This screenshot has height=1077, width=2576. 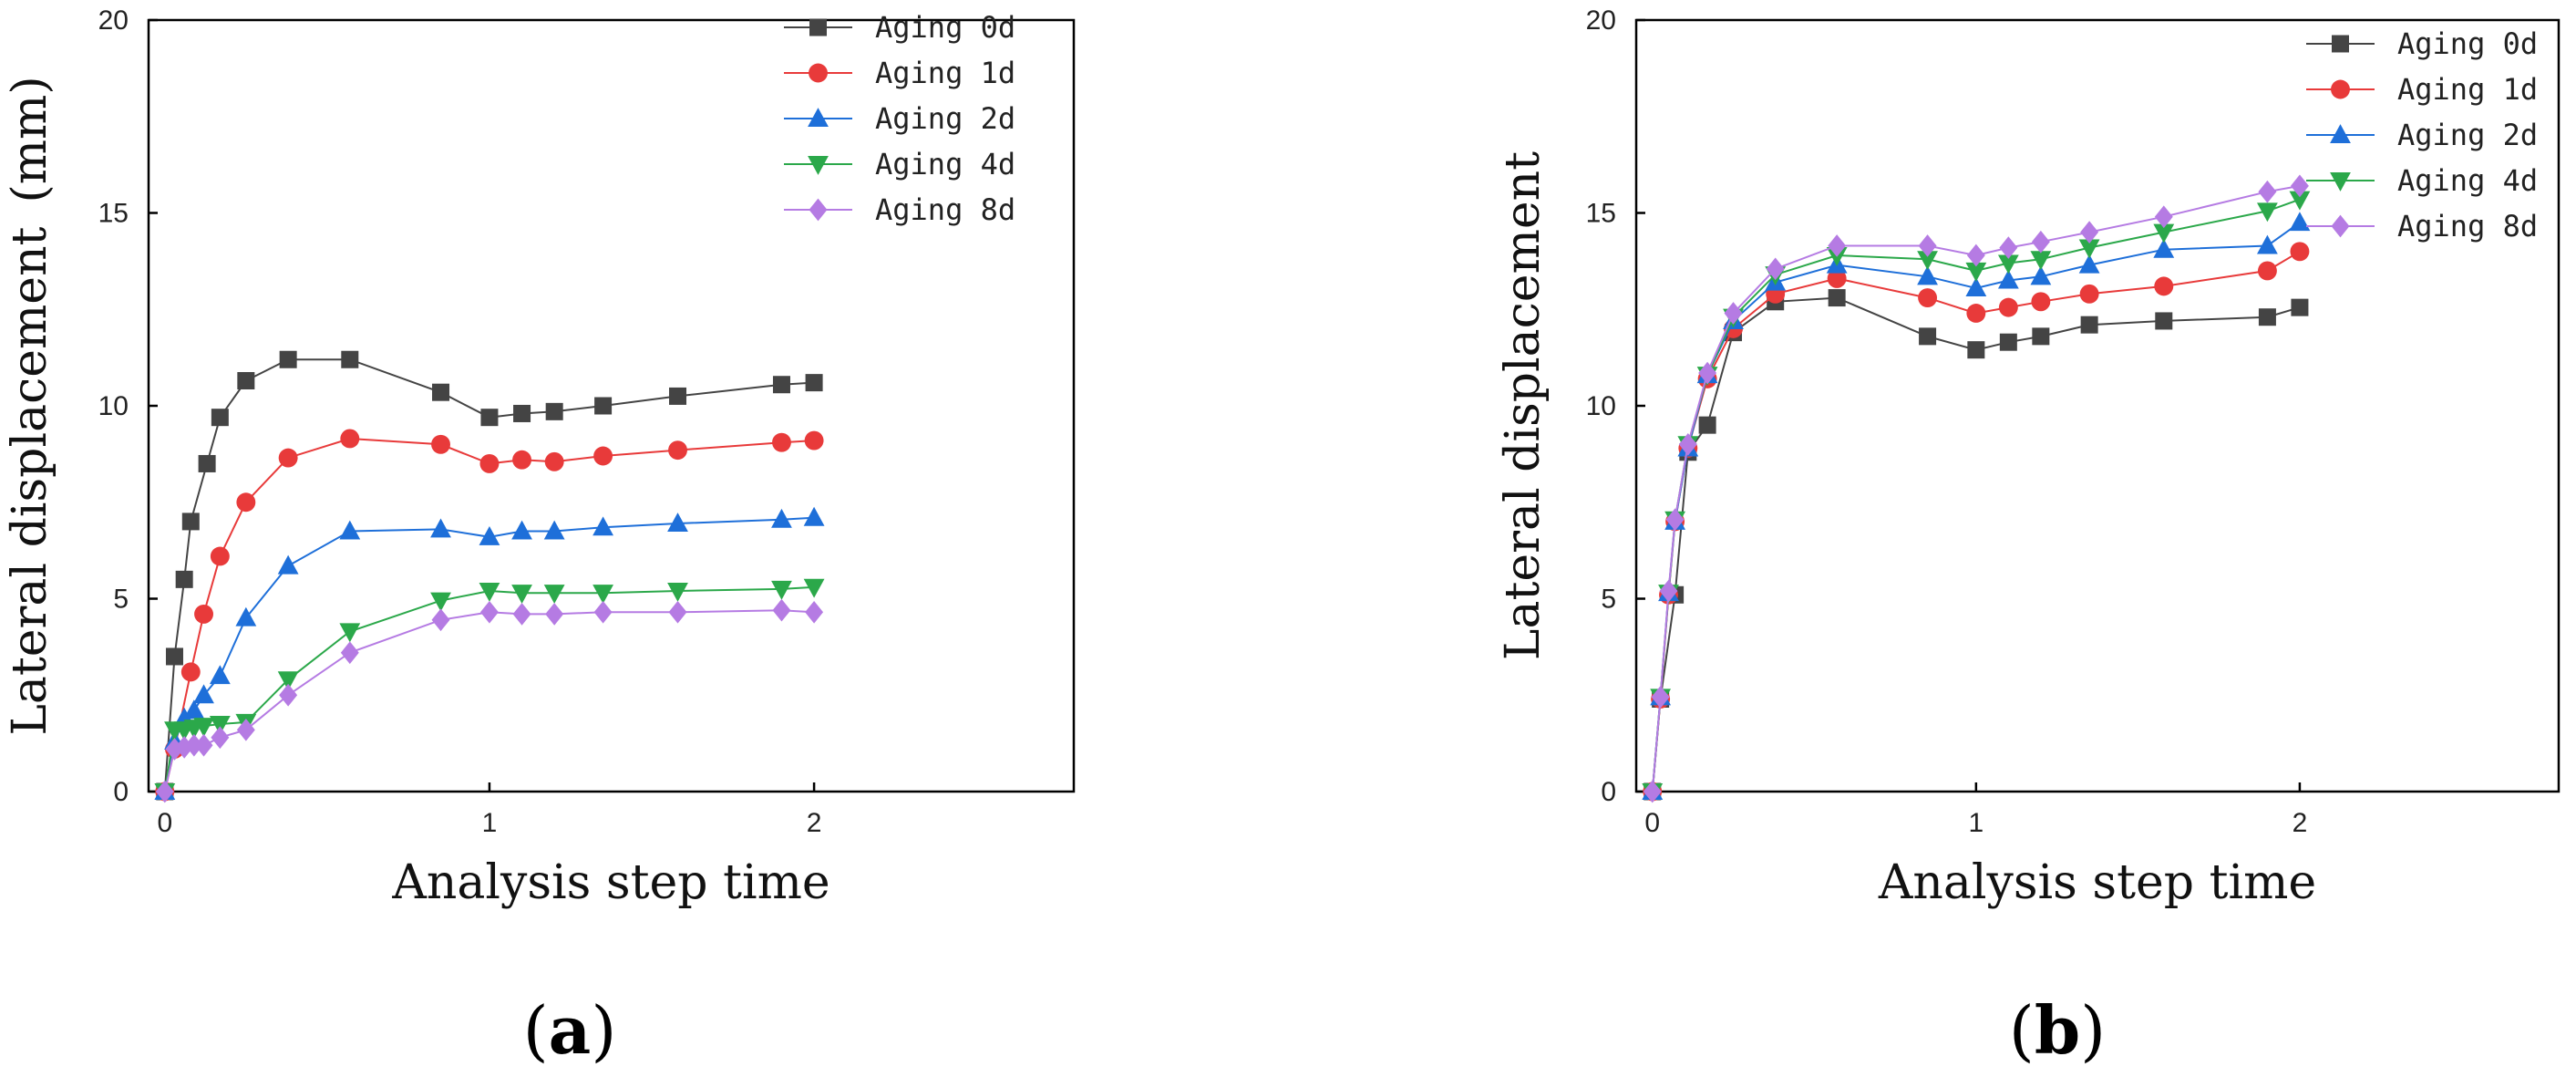 What do you see at coordinates (30, 405) in the screenshot?
I see `y-axis-title: Lateral displacement (mm)` at bounding box center [30, 405].